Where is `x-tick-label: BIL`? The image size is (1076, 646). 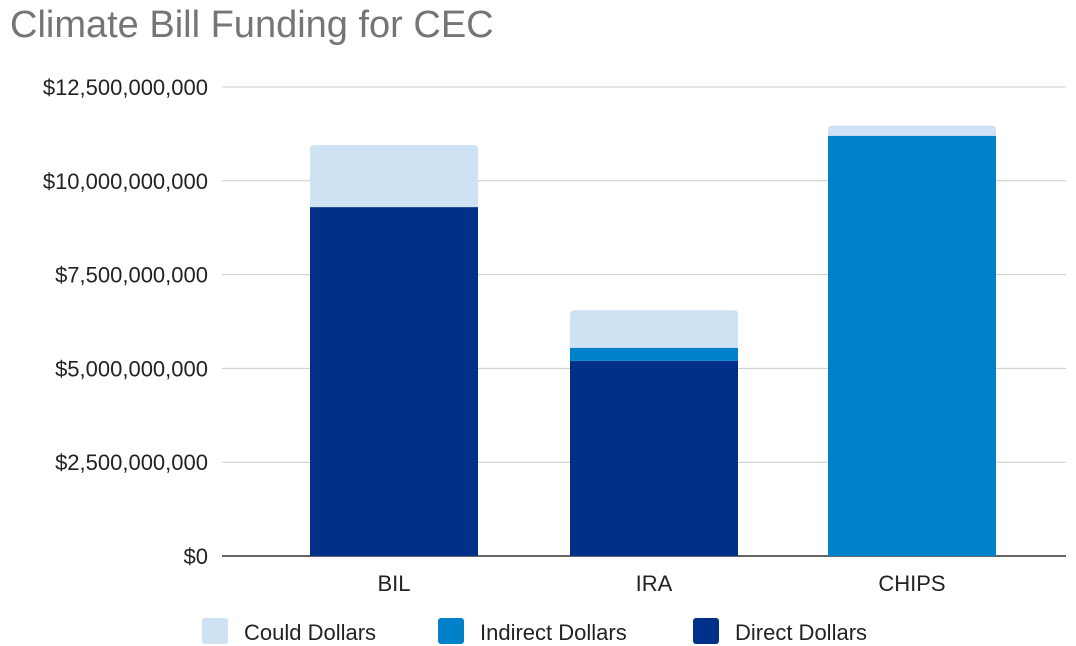
x-tick-label: BIL is located at coordinates (393, 583).